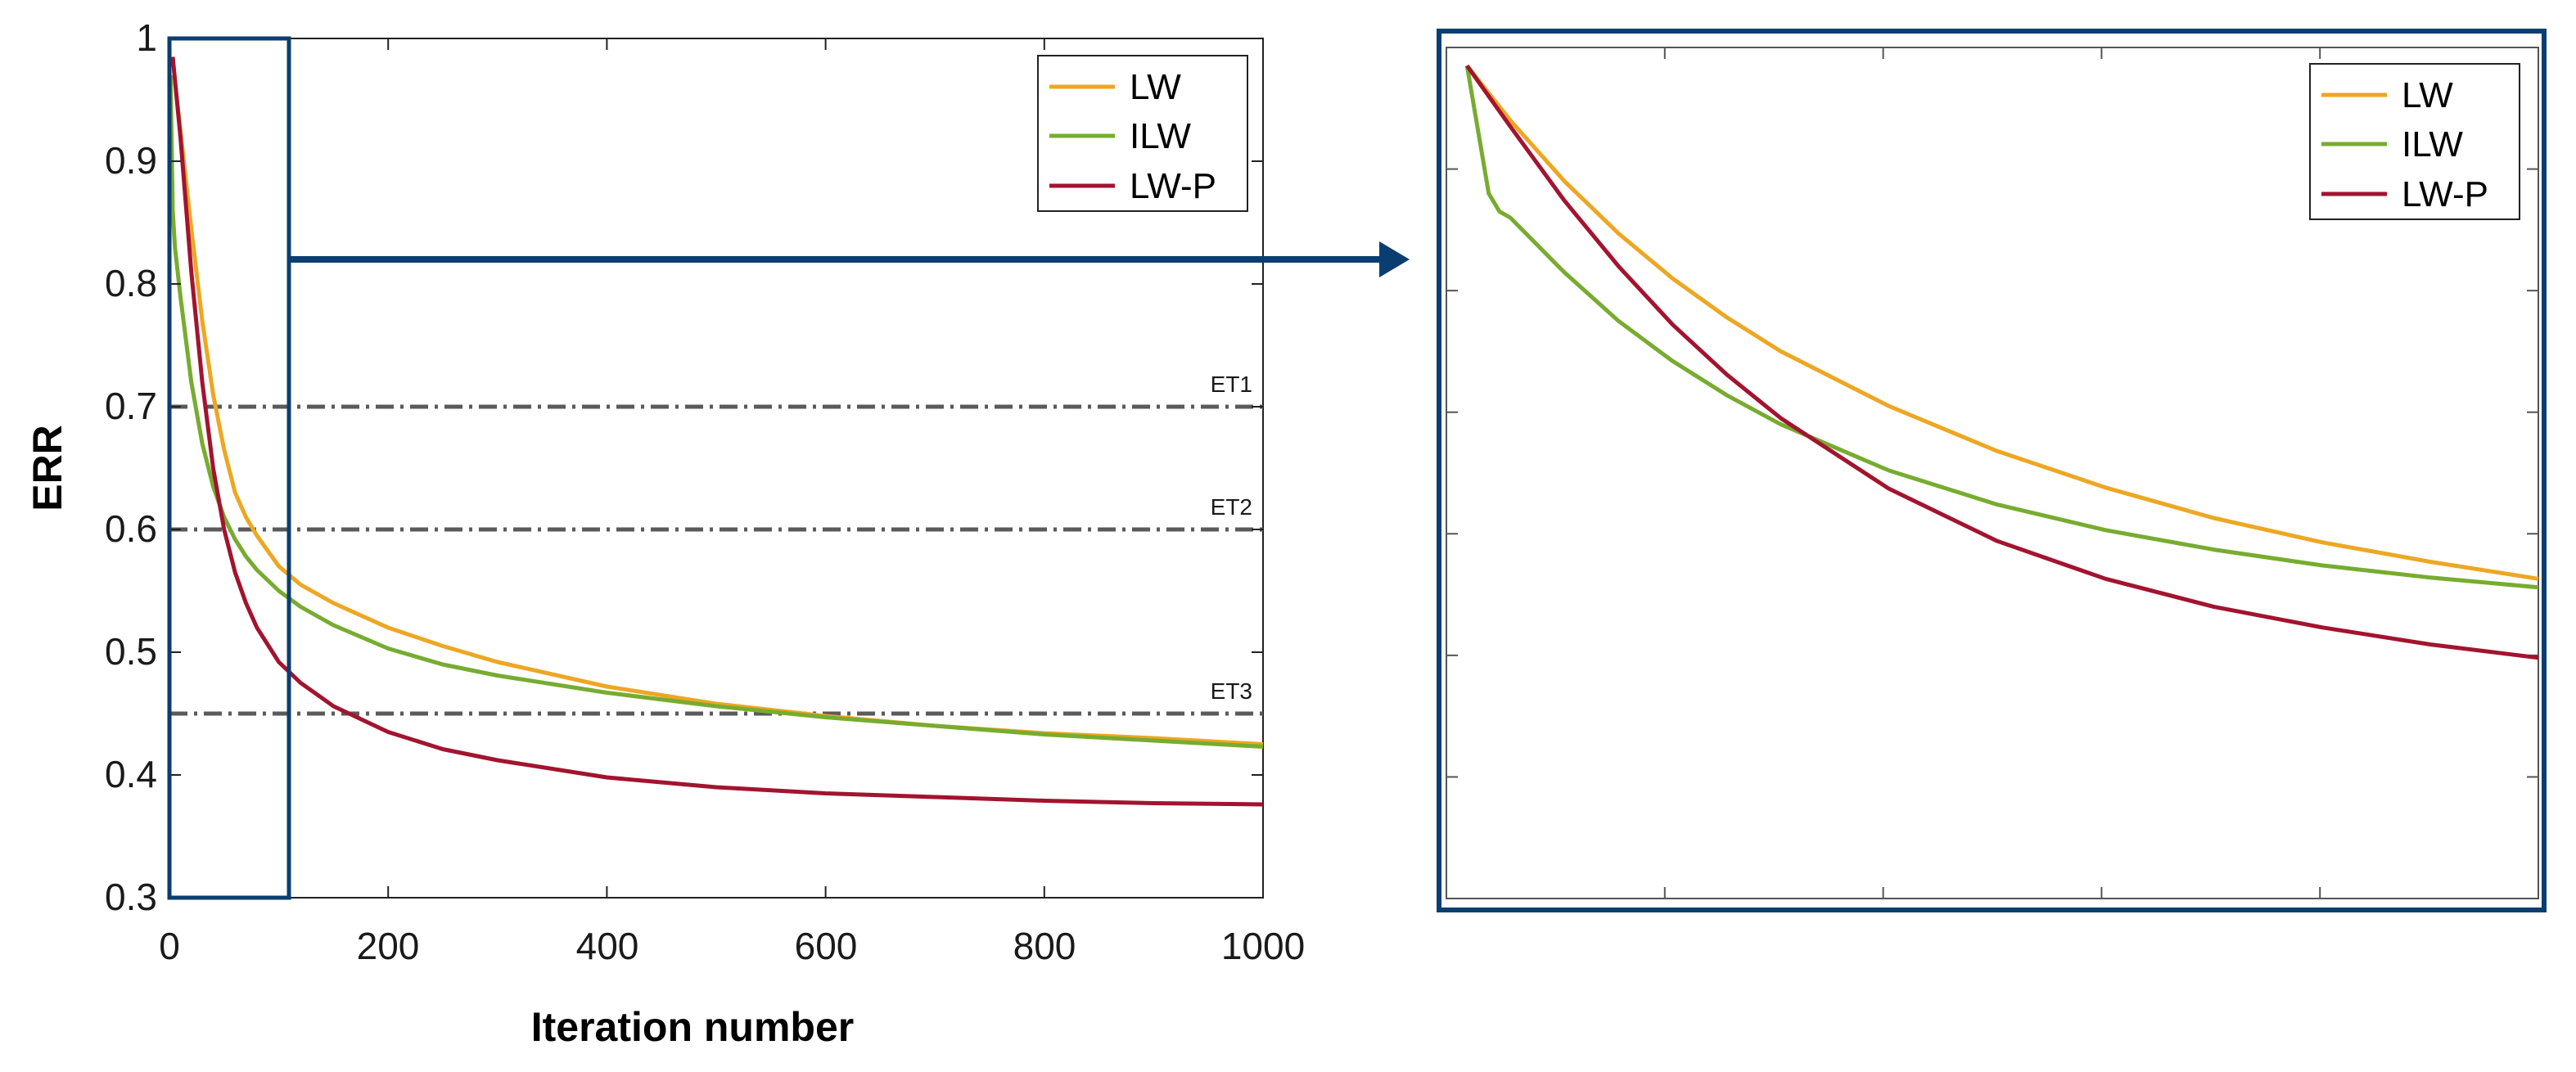 This screenshot has height=1072, width=2576. Describe the element at coordinates (131, 283) in the screenshot. I see `y-tick-label: 0.8` at that location.